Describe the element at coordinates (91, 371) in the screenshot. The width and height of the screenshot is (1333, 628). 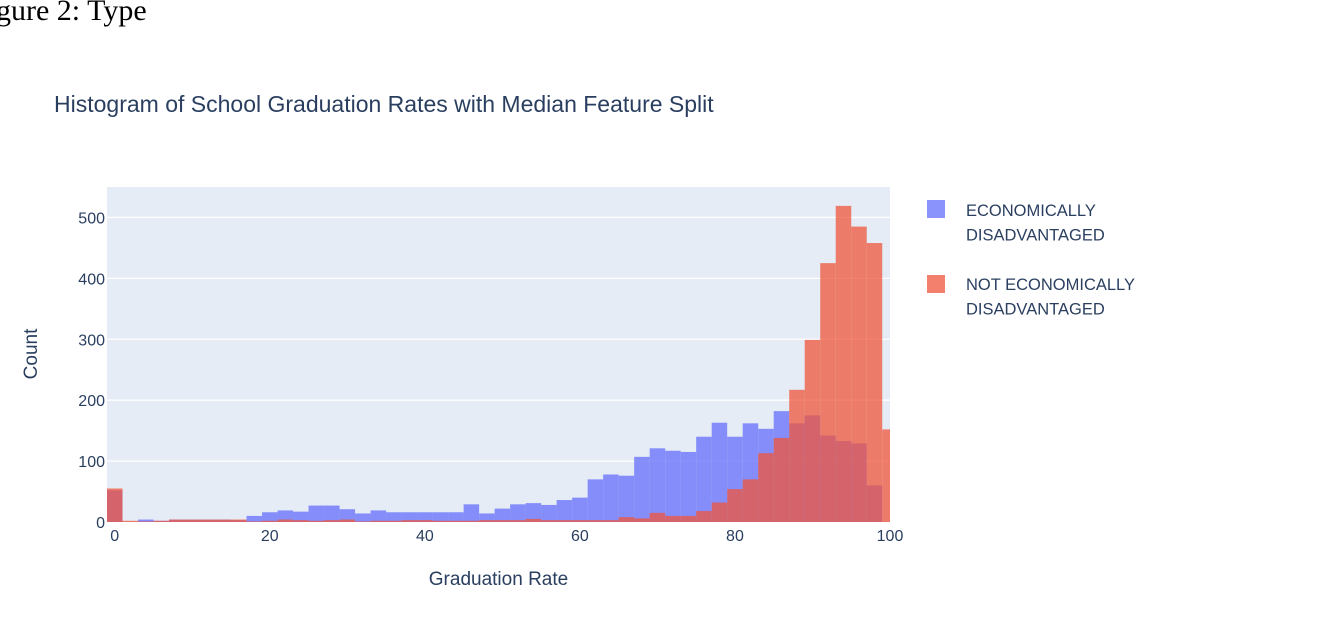
I see `y-axis-ticks: 0 100 200 300 400 500` at that location.